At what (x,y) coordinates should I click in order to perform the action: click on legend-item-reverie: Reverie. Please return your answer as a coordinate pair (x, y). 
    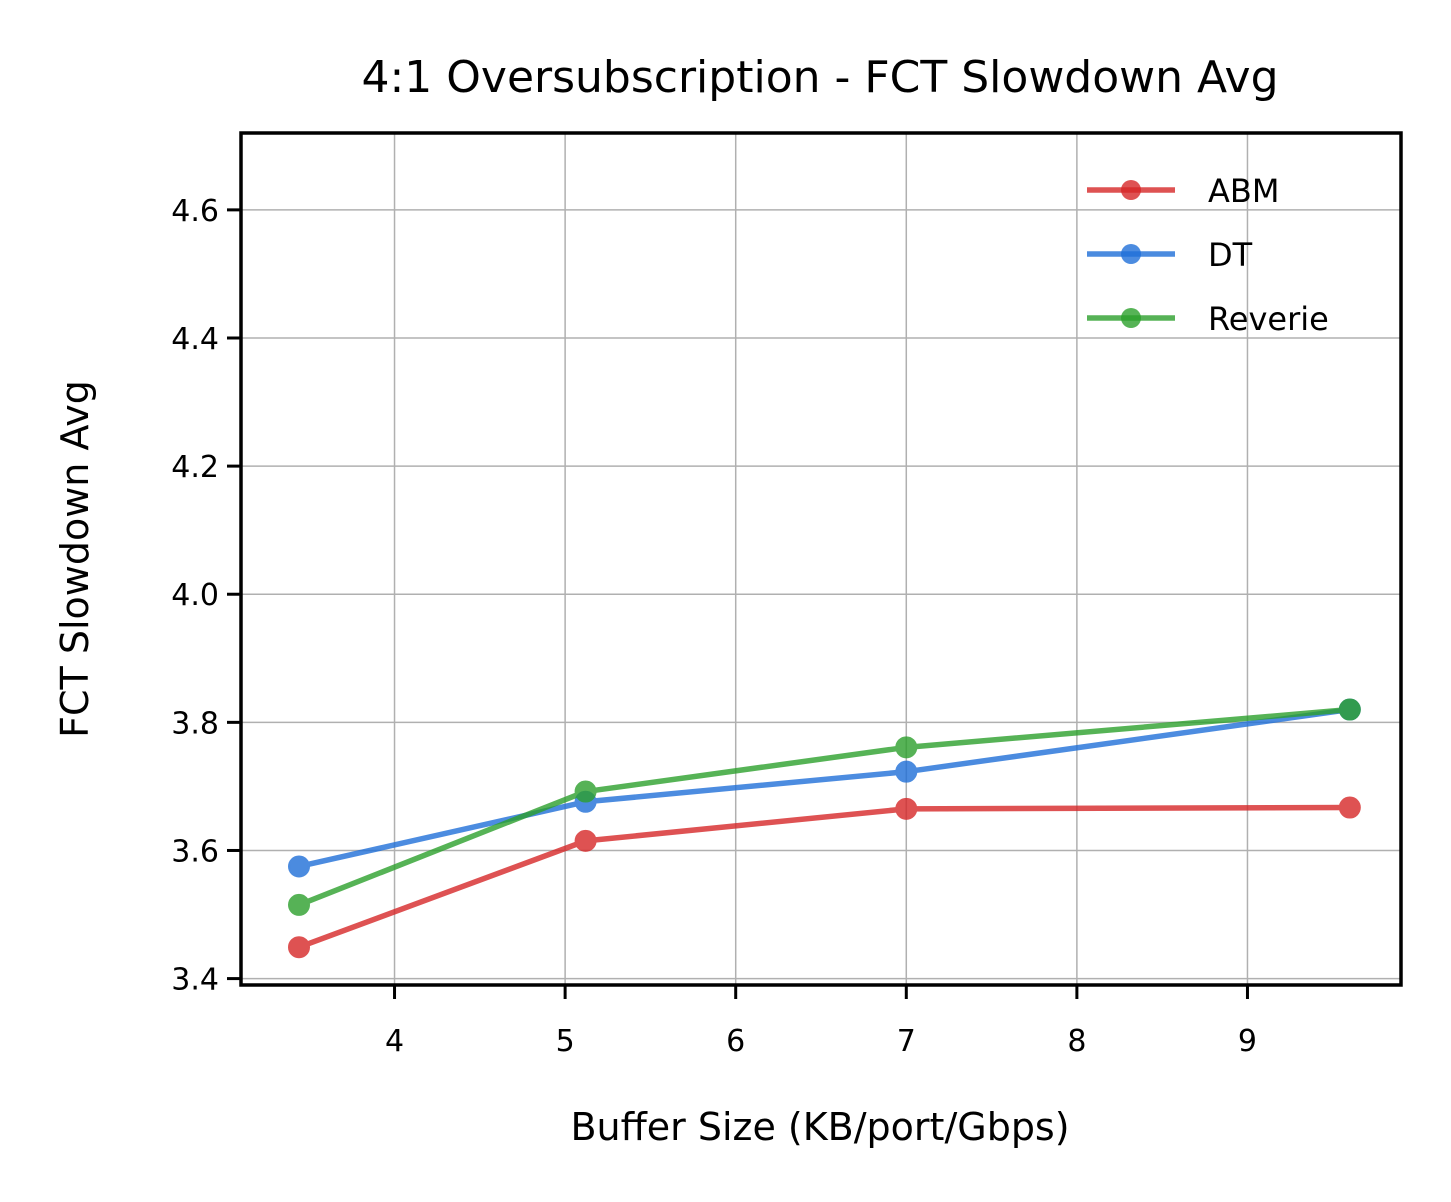
    Looking at the image, I should click on (1208, 319).